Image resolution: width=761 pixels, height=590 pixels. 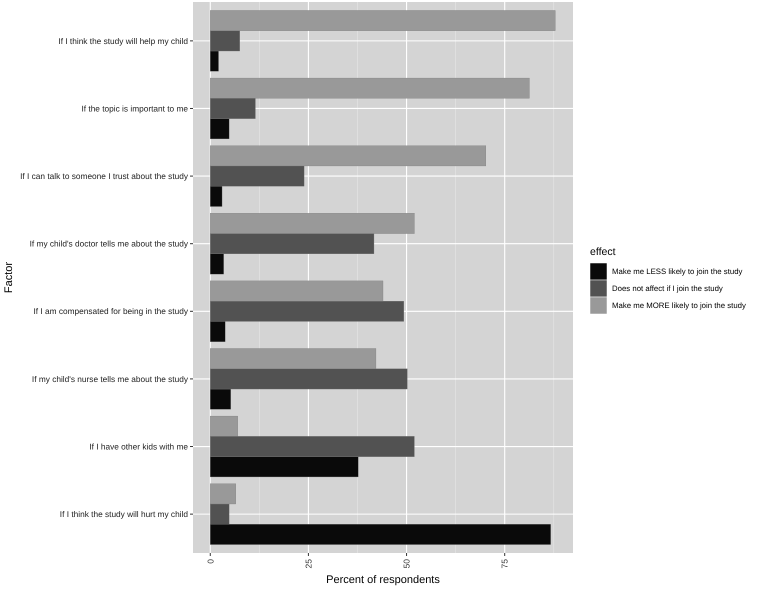 I want to click on x-tick-label: 0, so click(x=210, y=561).